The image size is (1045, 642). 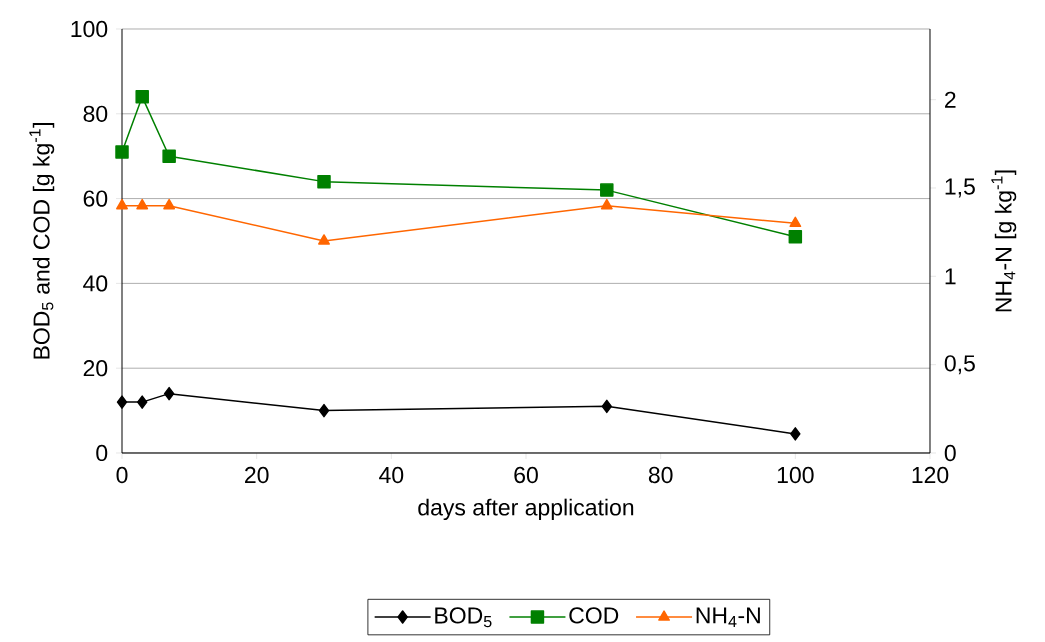 I want to click on y-tick-label: 40, so click(x=95, y=283).